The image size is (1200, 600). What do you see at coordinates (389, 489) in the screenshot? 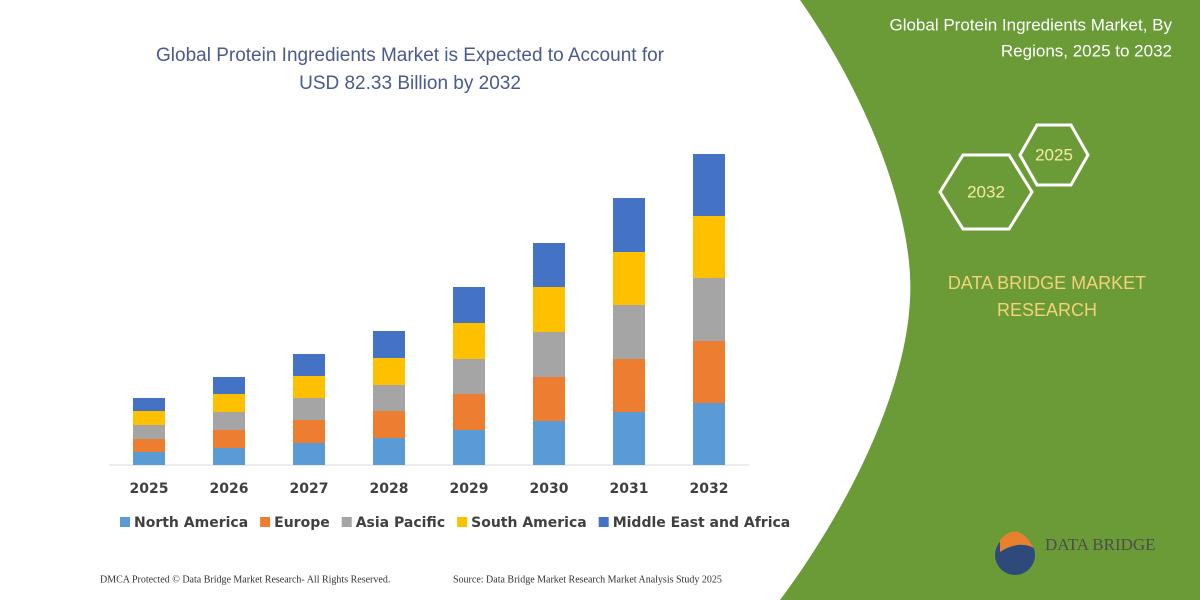
I see `x-tick-label: 2028` at bounding box center [389, 489].